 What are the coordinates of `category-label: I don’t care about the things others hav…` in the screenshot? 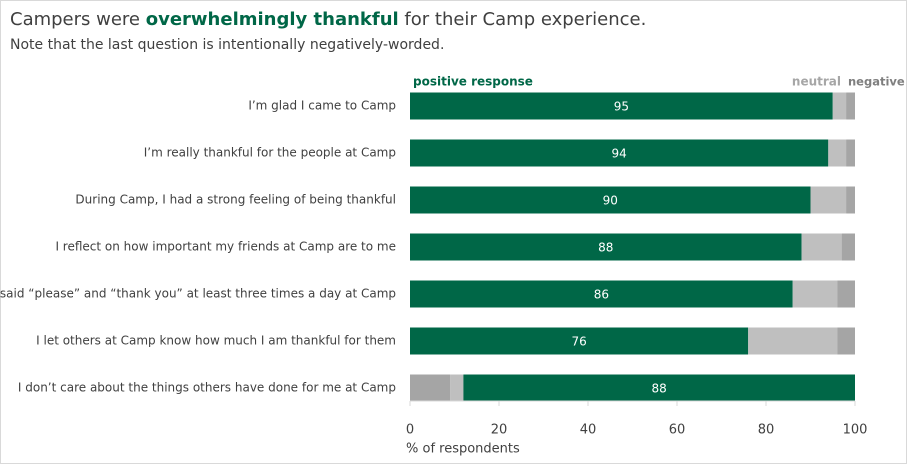 It's located at (207, 388).